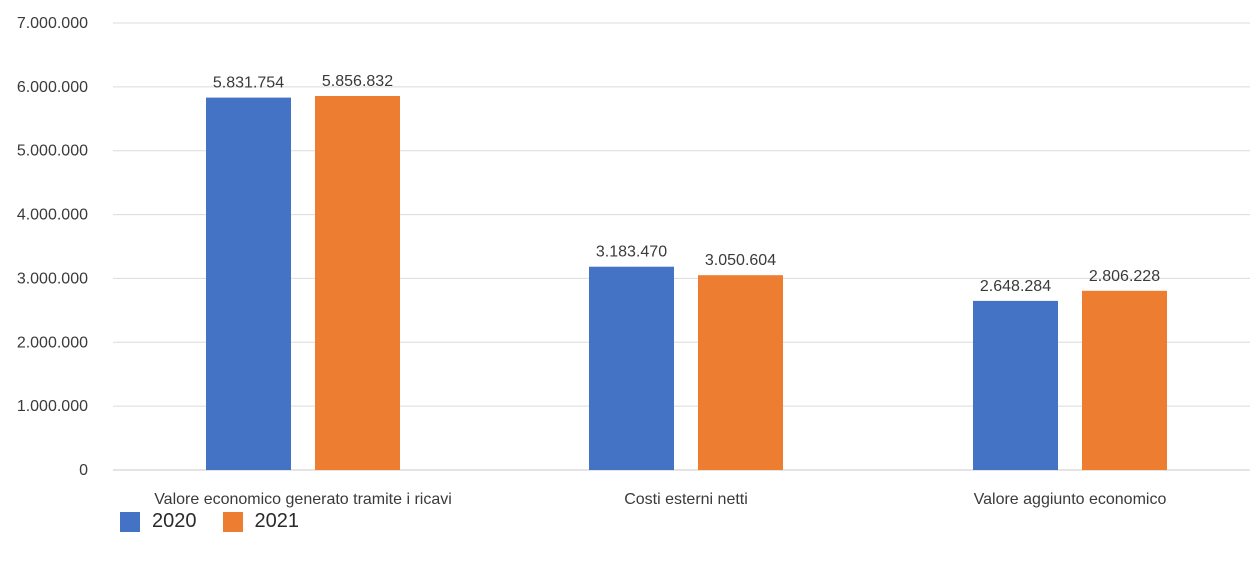 This screenshot has width=1258, height=565. Describe the element at coordinates (1124, 276) in the screenshot. I see `data-label: 2.806.228` at that location.